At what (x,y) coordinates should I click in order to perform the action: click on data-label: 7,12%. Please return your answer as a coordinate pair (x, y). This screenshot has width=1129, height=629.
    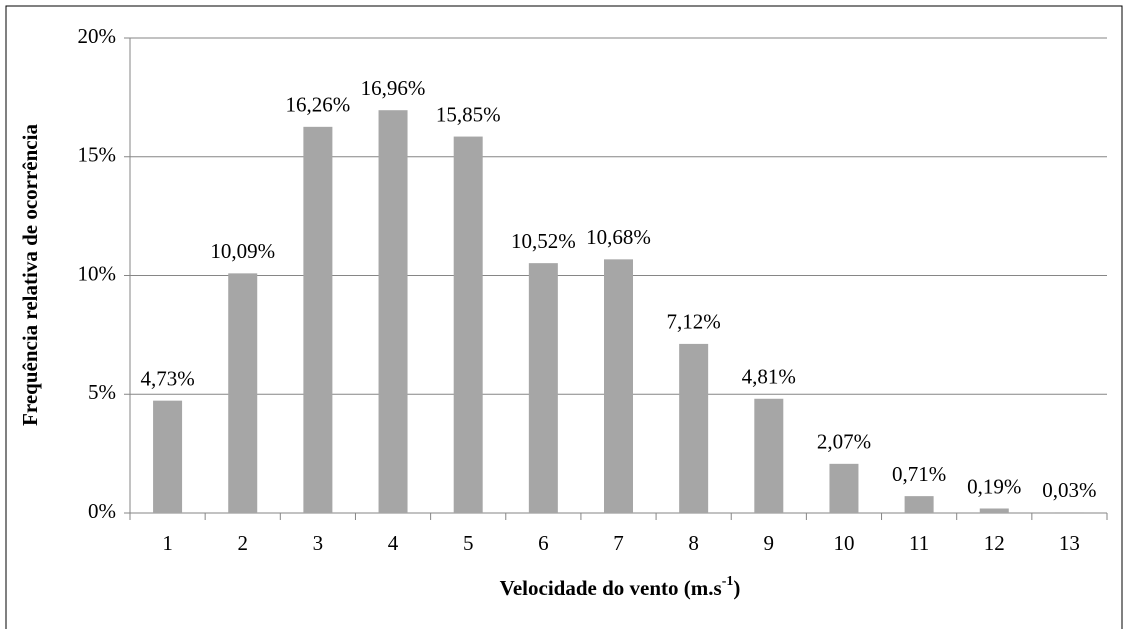
    Looking at the image, I should click on (694, 322).